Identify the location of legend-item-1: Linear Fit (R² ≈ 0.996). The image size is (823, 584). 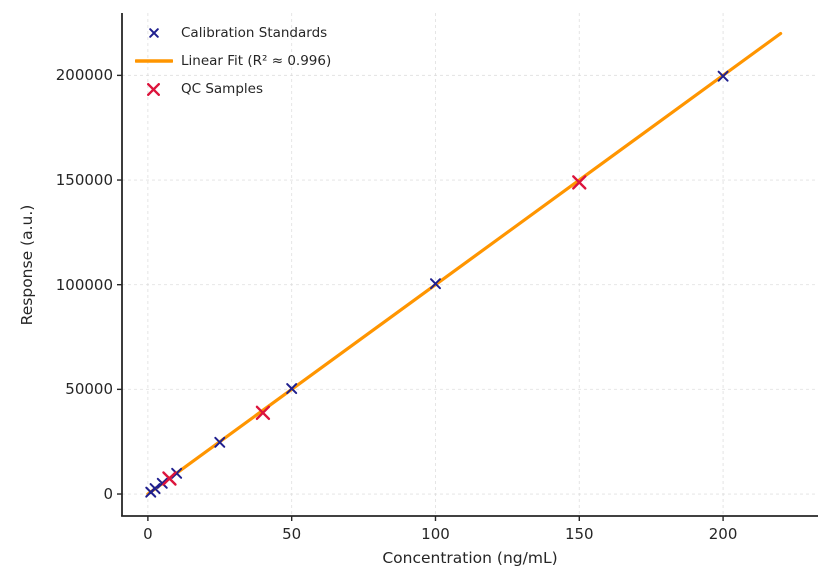
(230, 61).